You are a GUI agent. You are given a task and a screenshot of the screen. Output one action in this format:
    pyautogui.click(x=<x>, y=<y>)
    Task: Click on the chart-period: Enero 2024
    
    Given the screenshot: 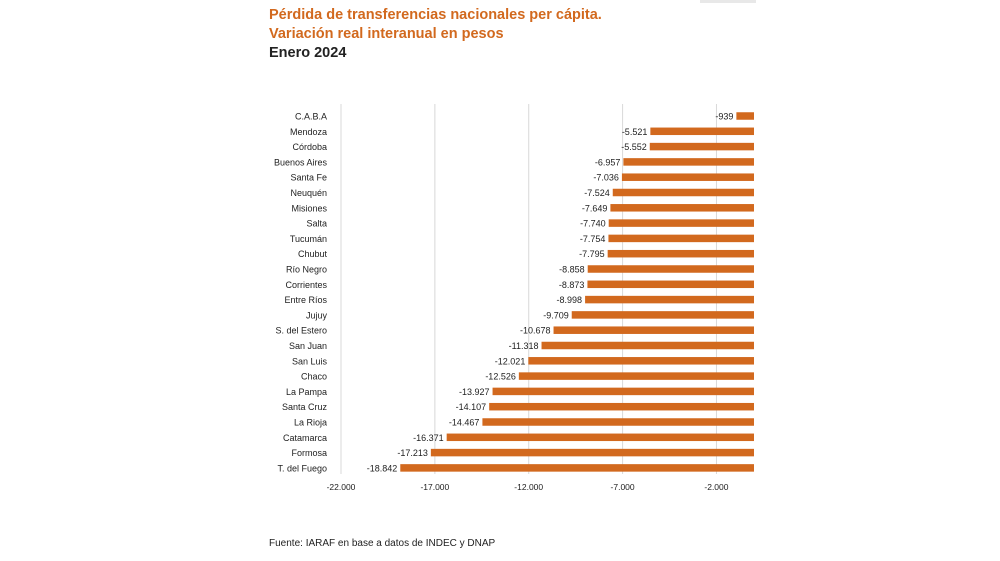 What is the action you would take?
    pyautogui.click(x=308, y=53)
    